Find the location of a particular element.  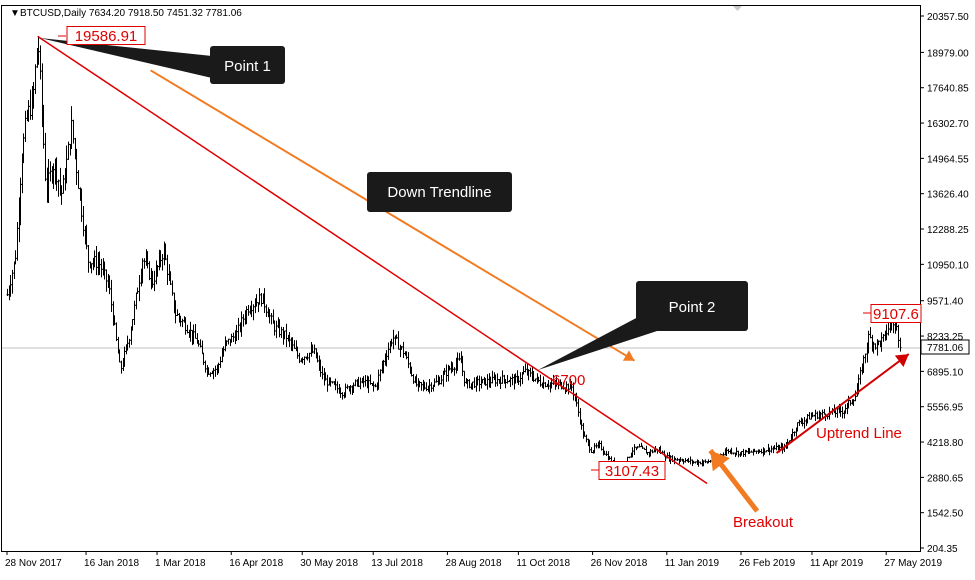

x-tick-label: 30 May 2018 is located at coordinates (329, 563).